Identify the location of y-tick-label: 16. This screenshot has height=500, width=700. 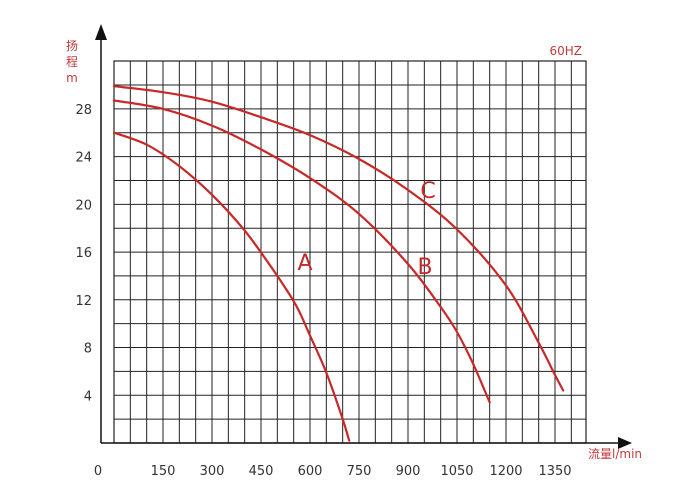
(83, 253).